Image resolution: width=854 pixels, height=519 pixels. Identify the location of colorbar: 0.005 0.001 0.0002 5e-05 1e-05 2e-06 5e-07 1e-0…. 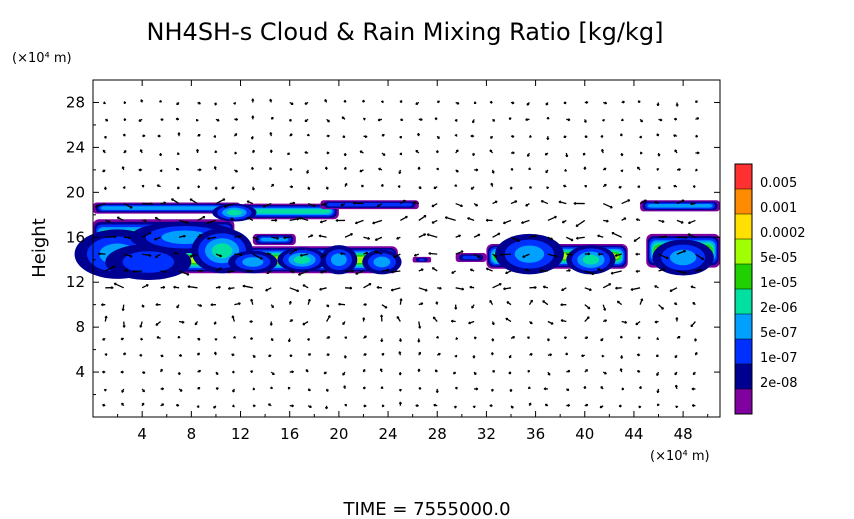
(770, 289).